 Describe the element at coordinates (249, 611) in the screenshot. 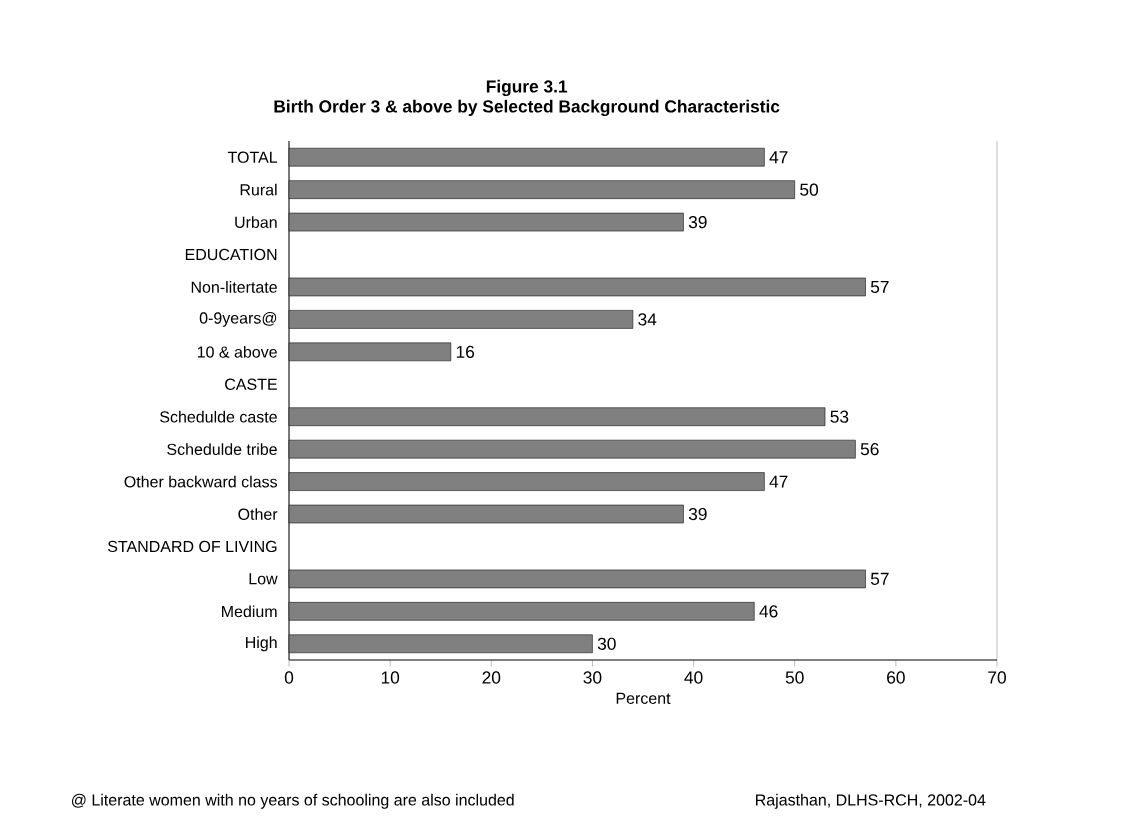

I see `y-tick-label: Medium` at that location.